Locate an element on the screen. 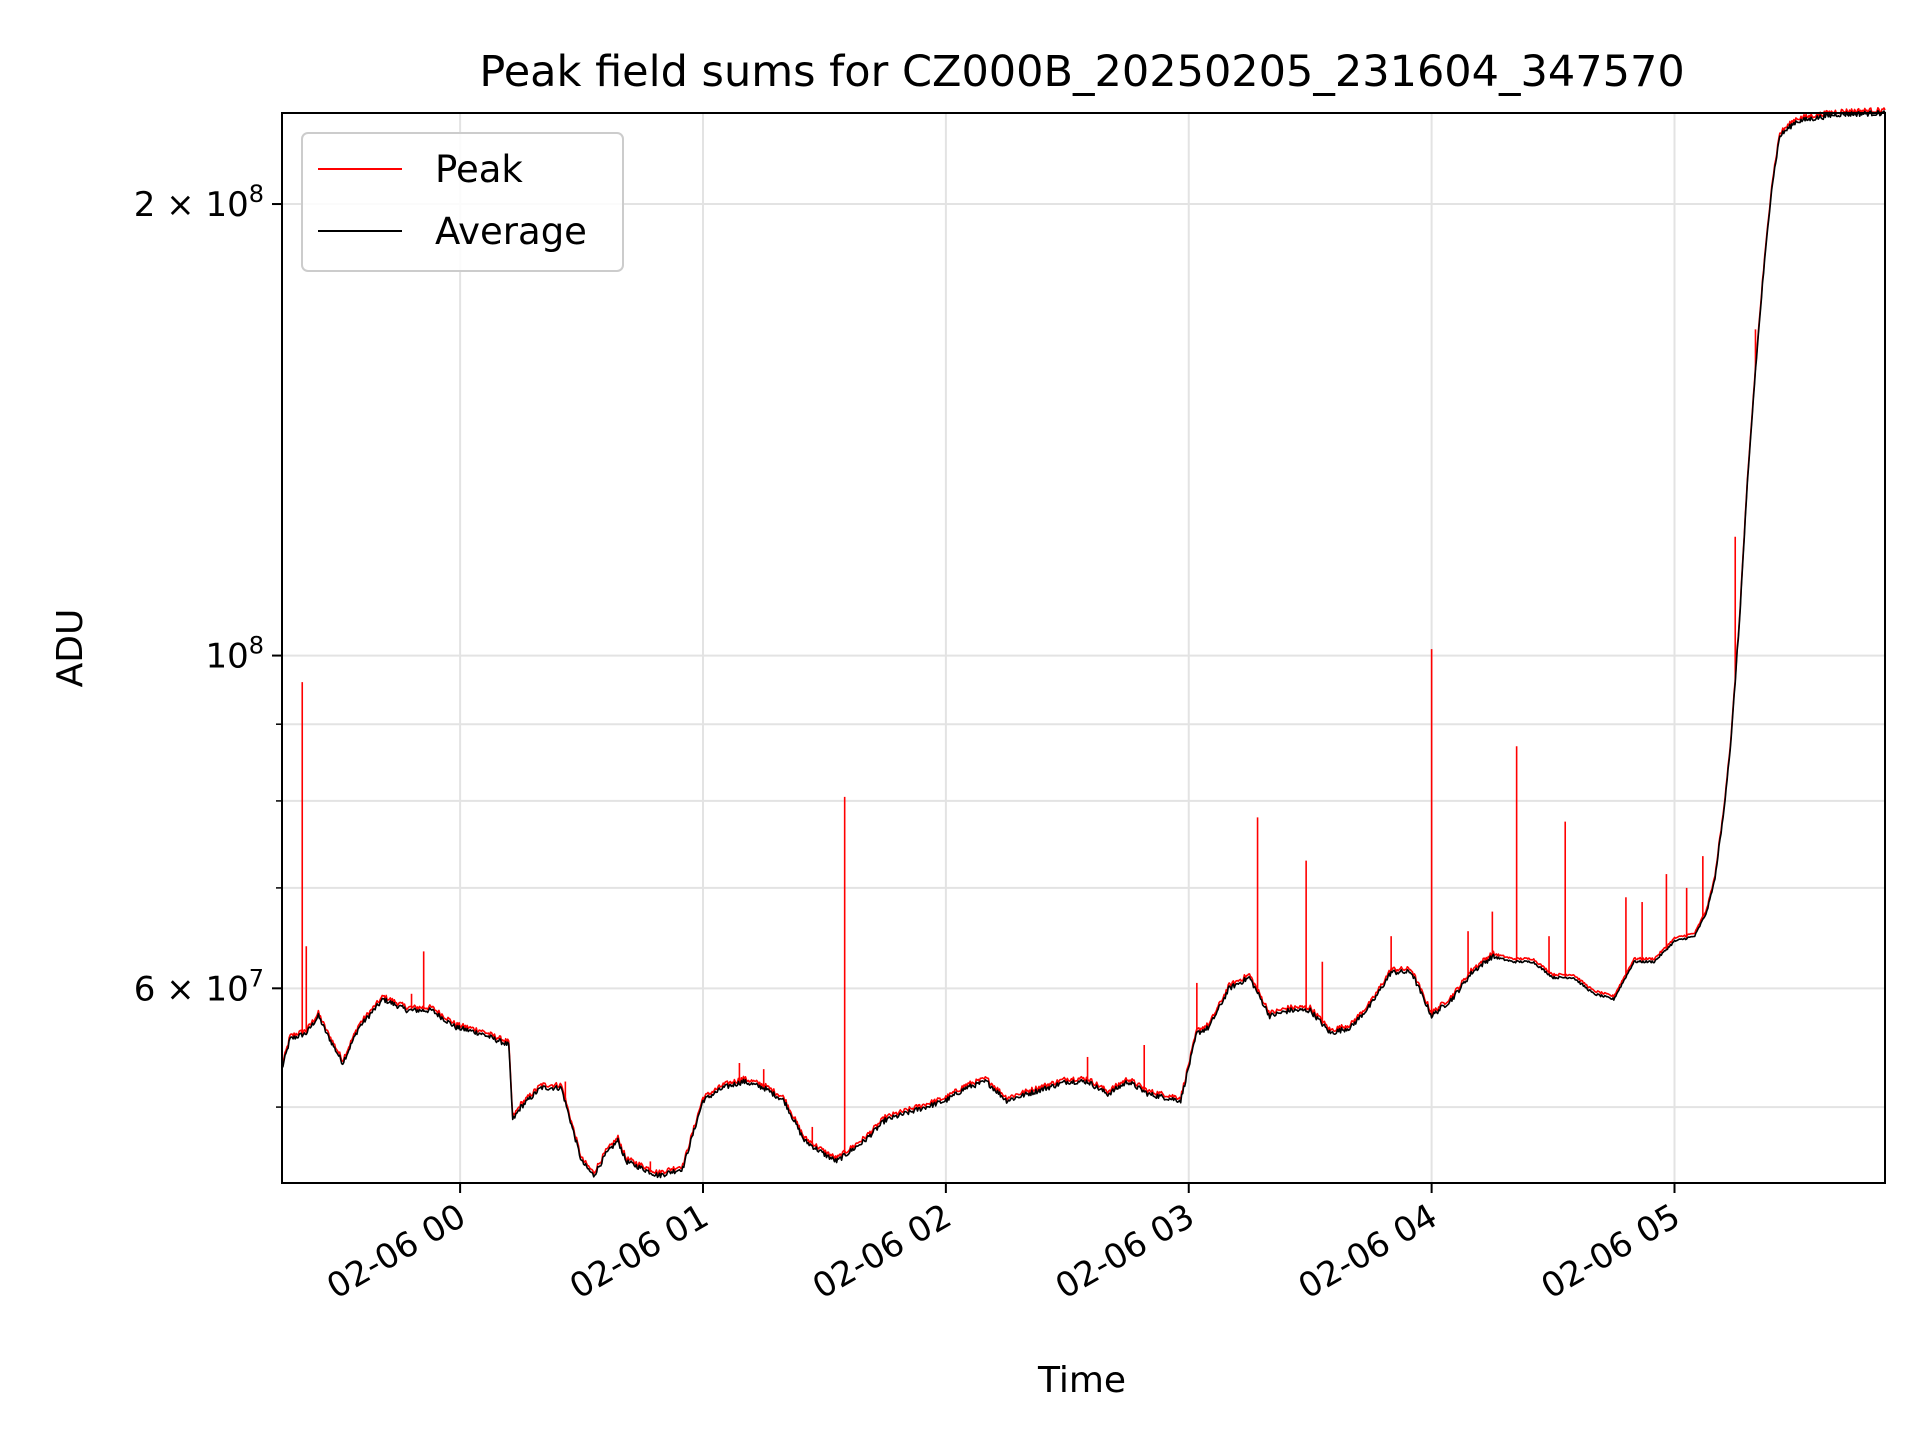 The image size is (1920, 1440). y-tick-label: 108 is located at coordinates (234, 654).